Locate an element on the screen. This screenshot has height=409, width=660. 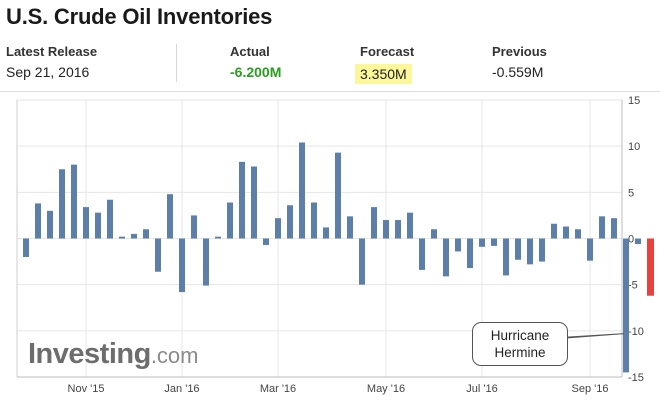
y-tick-label: 15 is located at coordinates (634, 101).